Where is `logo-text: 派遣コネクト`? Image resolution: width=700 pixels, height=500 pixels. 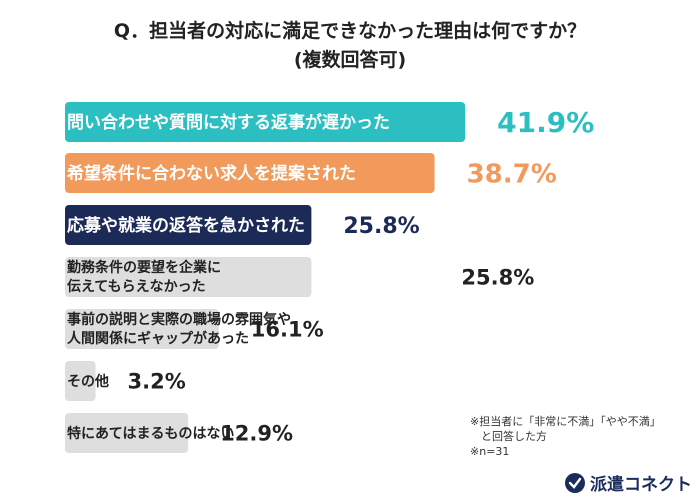 logo-text: 派遣コネクト is located at coordinates (641, 485).